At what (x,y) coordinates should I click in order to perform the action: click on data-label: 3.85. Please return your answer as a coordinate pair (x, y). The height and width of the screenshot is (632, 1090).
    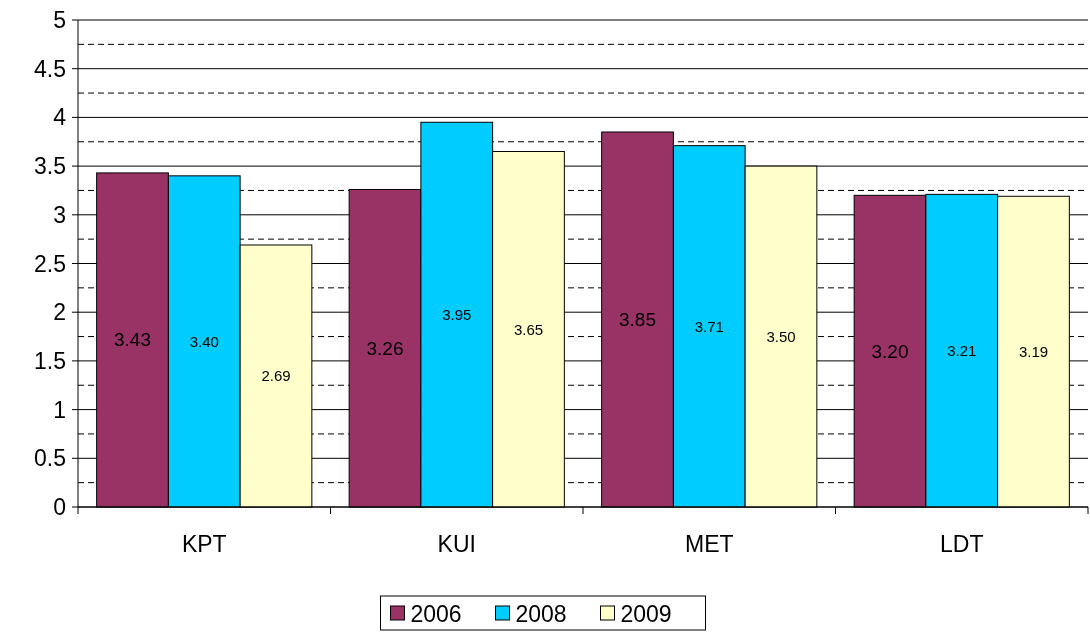
    Looking at the image, I should click on (638, 320).